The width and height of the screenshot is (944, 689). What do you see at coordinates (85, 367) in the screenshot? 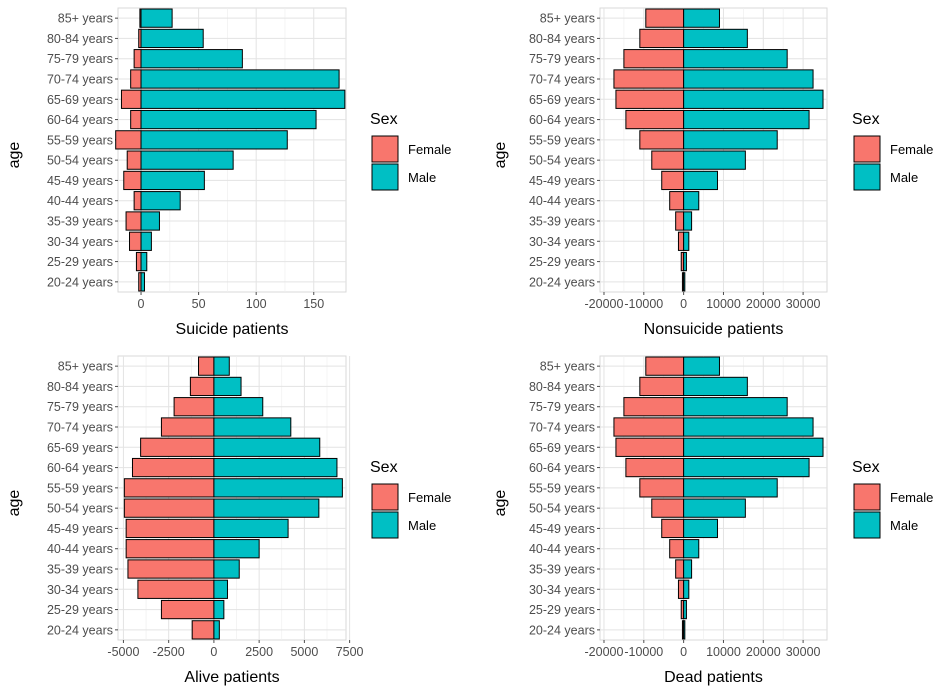
I see `y-tick-label: 85+ years` at bounding box center [85, 367].